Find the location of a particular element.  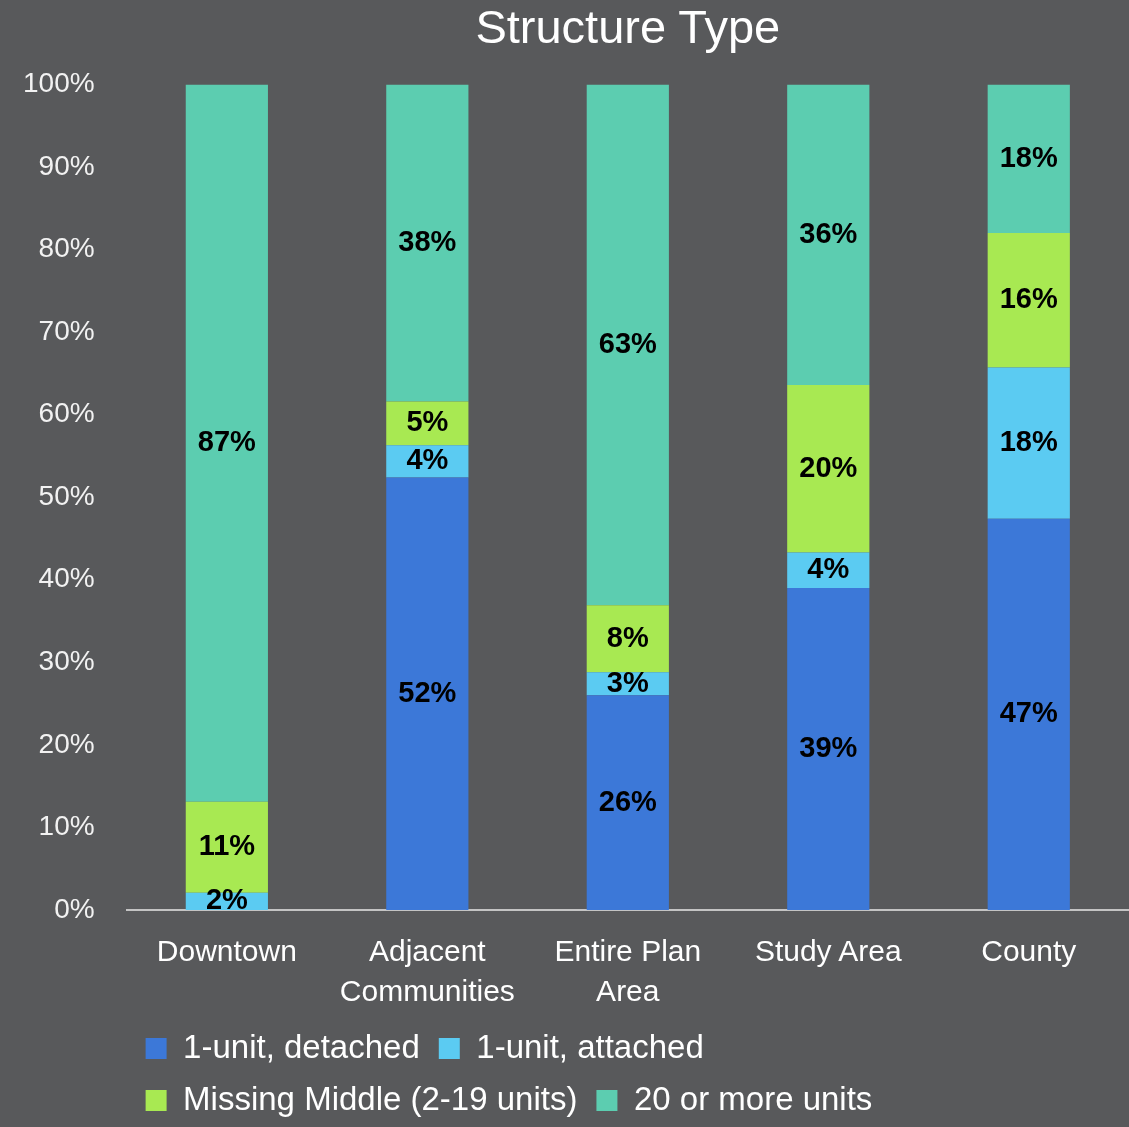

y-tick-label: 80% is located at coordinates (66, 248).